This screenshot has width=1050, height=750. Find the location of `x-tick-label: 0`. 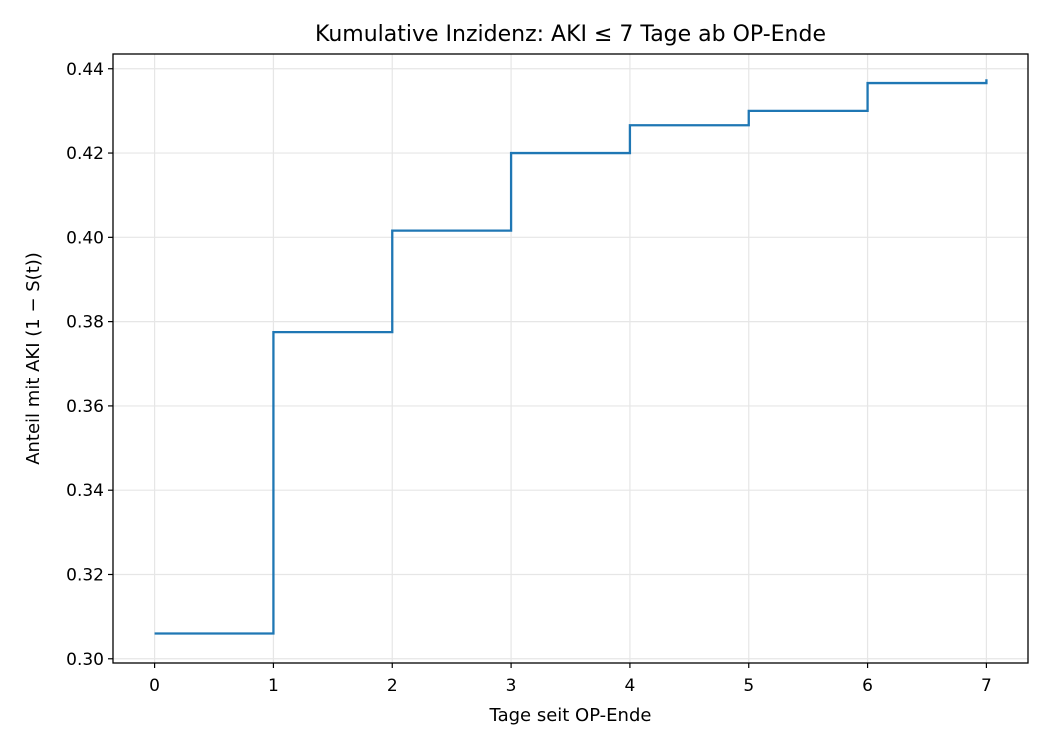

x-tick-label: 0 is located at coordinates (154, 686).